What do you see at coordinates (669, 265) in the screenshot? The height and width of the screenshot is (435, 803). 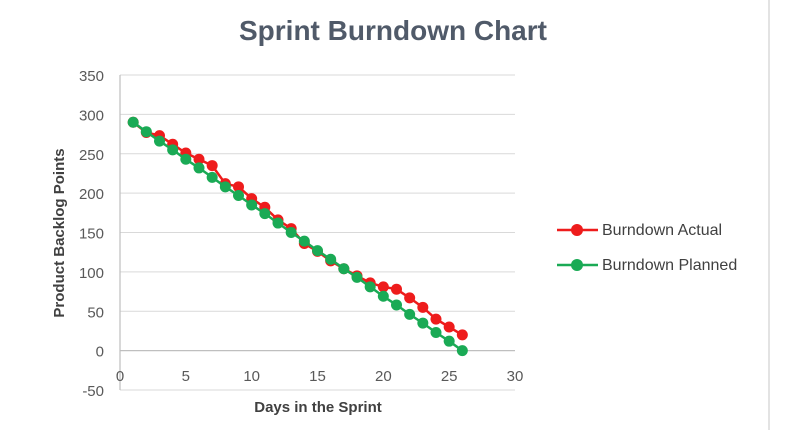 I see `legend-label: Burndown Planned` at bounding box center [669, 265].